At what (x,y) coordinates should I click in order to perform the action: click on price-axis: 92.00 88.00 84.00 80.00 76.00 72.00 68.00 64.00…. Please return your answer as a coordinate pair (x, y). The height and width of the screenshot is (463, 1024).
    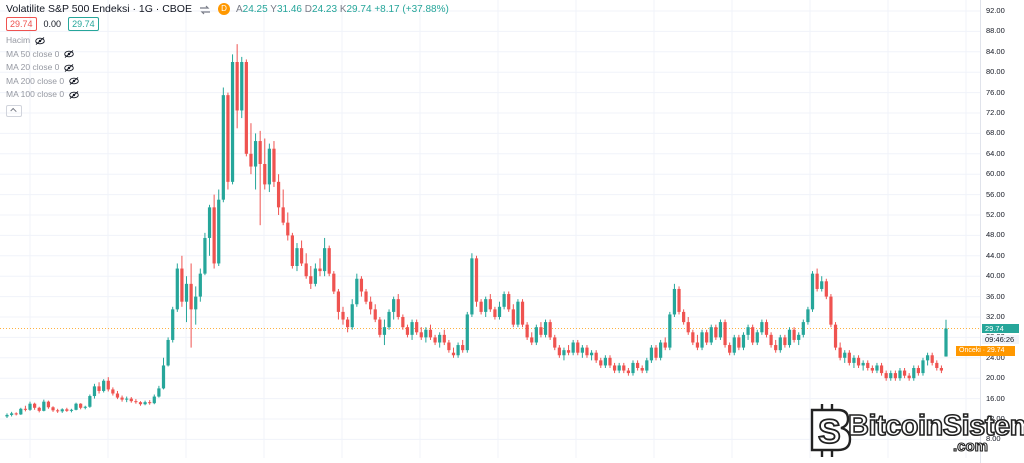
    Looking at the image, I should click on (1002, 231).